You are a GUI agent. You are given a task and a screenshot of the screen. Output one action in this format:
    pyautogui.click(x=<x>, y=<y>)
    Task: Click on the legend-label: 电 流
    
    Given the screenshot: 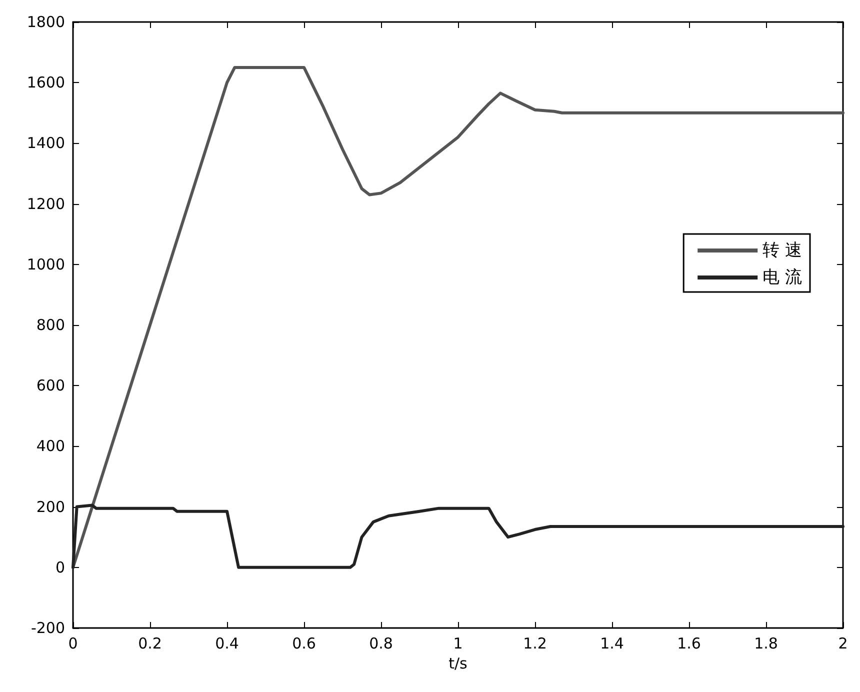 What is the action you would take?
    pyautogui.click(x=782, y=278)
    